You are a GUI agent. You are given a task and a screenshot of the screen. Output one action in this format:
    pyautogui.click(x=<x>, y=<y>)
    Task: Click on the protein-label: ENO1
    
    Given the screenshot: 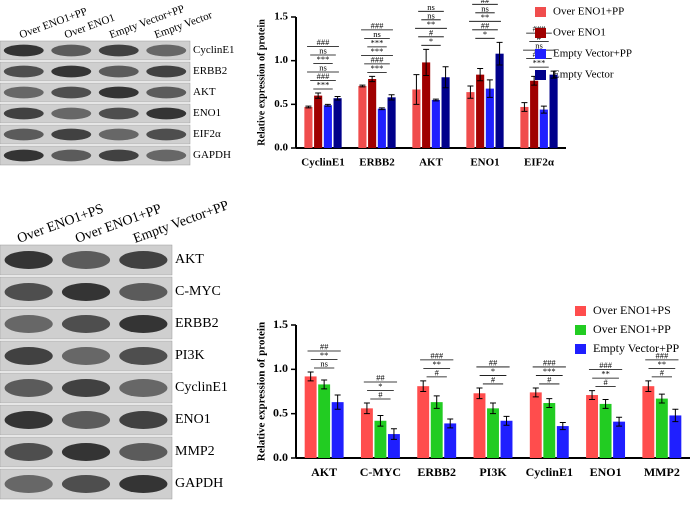 What is the action you would take?
    pyautogui.click(x=193, y=419)
    